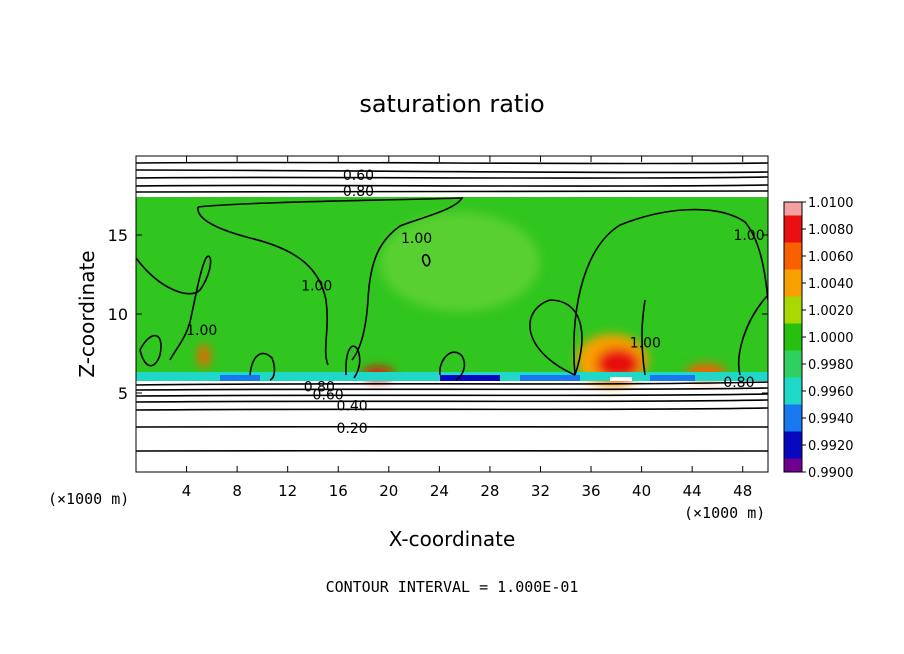 This screenshot has height=654, width=904. I want to click on x-tick-label: 16, so click(338, 491).